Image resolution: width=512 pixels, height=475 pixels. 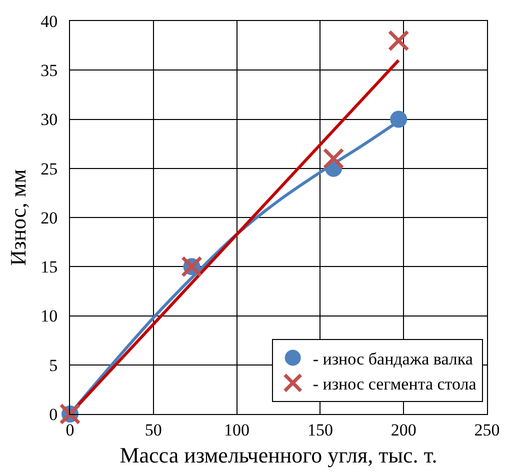 I want to click on y-tick-label: 0, so click(x=53, y=414).